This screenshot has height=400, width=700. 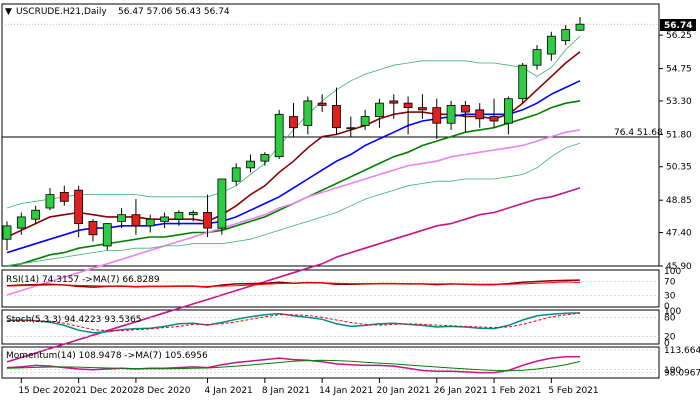 What do you see at coordinates (679, 234) in the screenshot?
I see `price-tick-label: 47.40` at bounding box center [679, 234].